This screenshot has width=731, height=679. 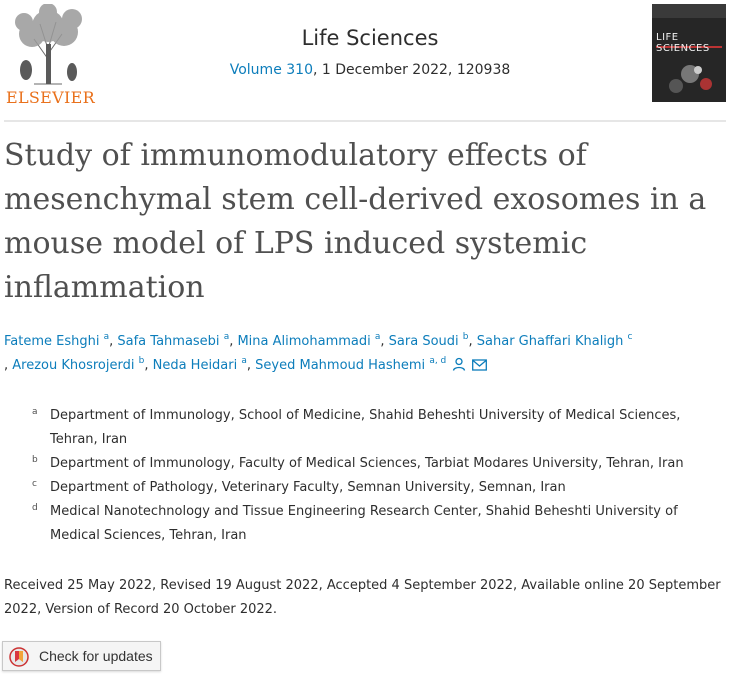 I want to click on cover-image-icon, so click(x=689, y=53).